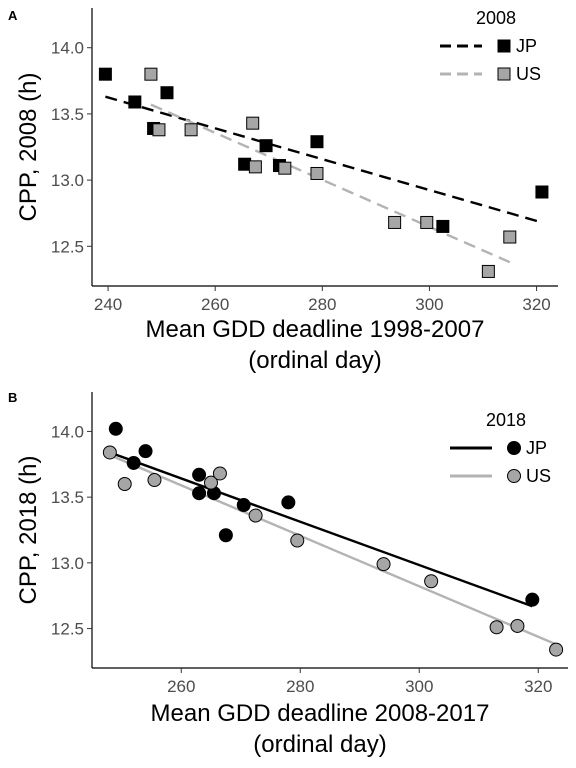 The width and height of the screenshot is (576, 768). Describe the element at coordinates (28, 147) in the screenshot. I see `y-axis-title: CPP, 2008 (h)` at that location.